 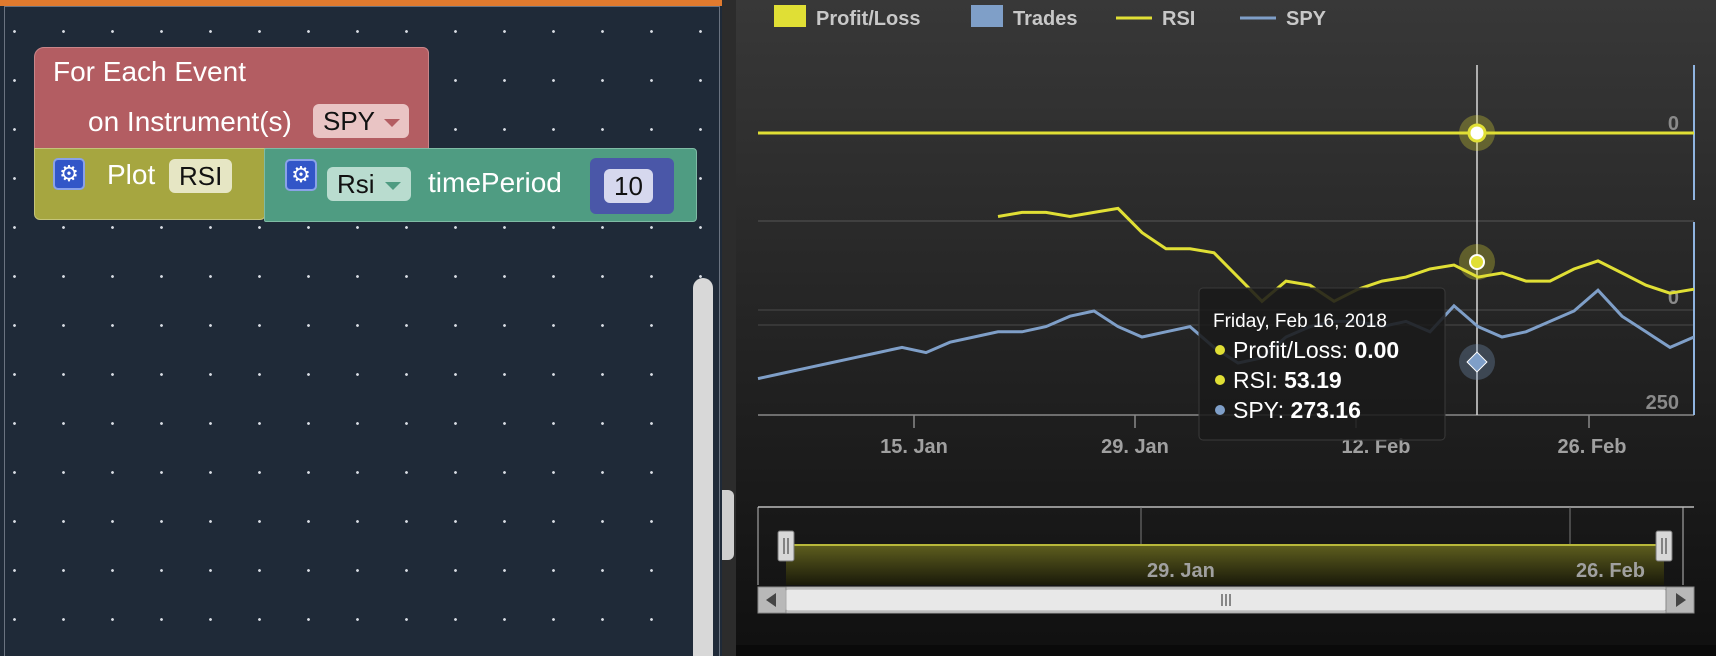 What do you see at coordinates (1673, 124) in the screenshot?
I see `pl-axis-label: 0` at bounding box center [1673, 124].